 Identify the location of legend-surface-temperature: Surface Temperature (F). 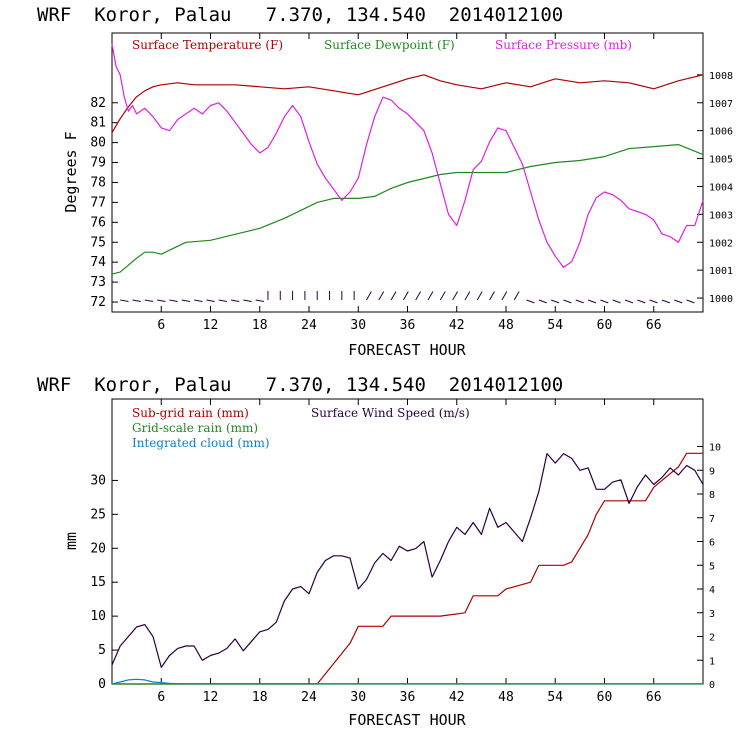
(207, 45).